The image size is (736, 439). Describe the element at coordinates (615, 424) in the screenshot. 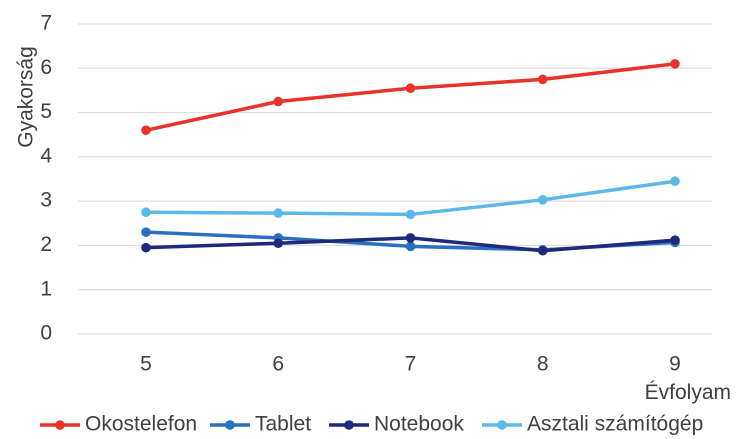

I see `legend-label: Asztali számítógép` at that location.